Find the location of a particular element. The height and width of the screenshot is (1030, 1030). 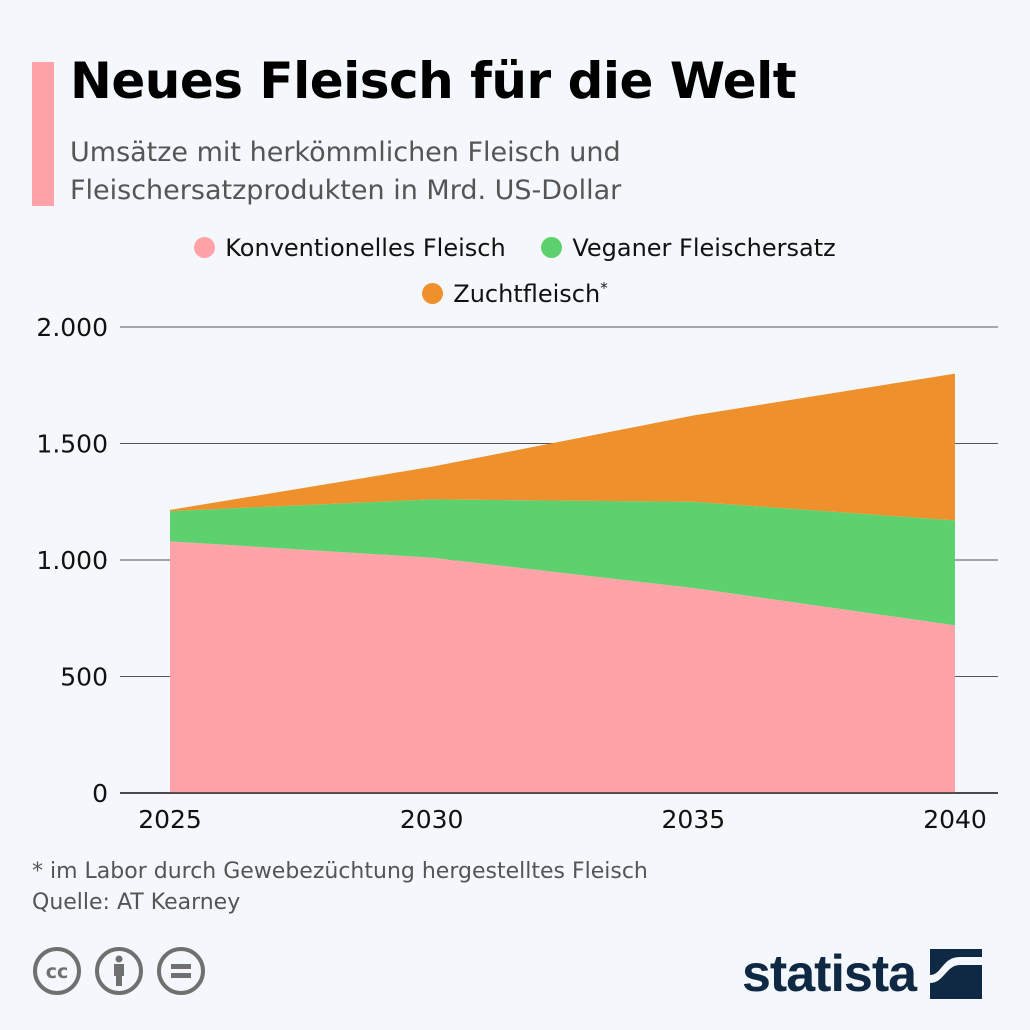

x-tick-label: 2040 is located at coordinates (955, 819).